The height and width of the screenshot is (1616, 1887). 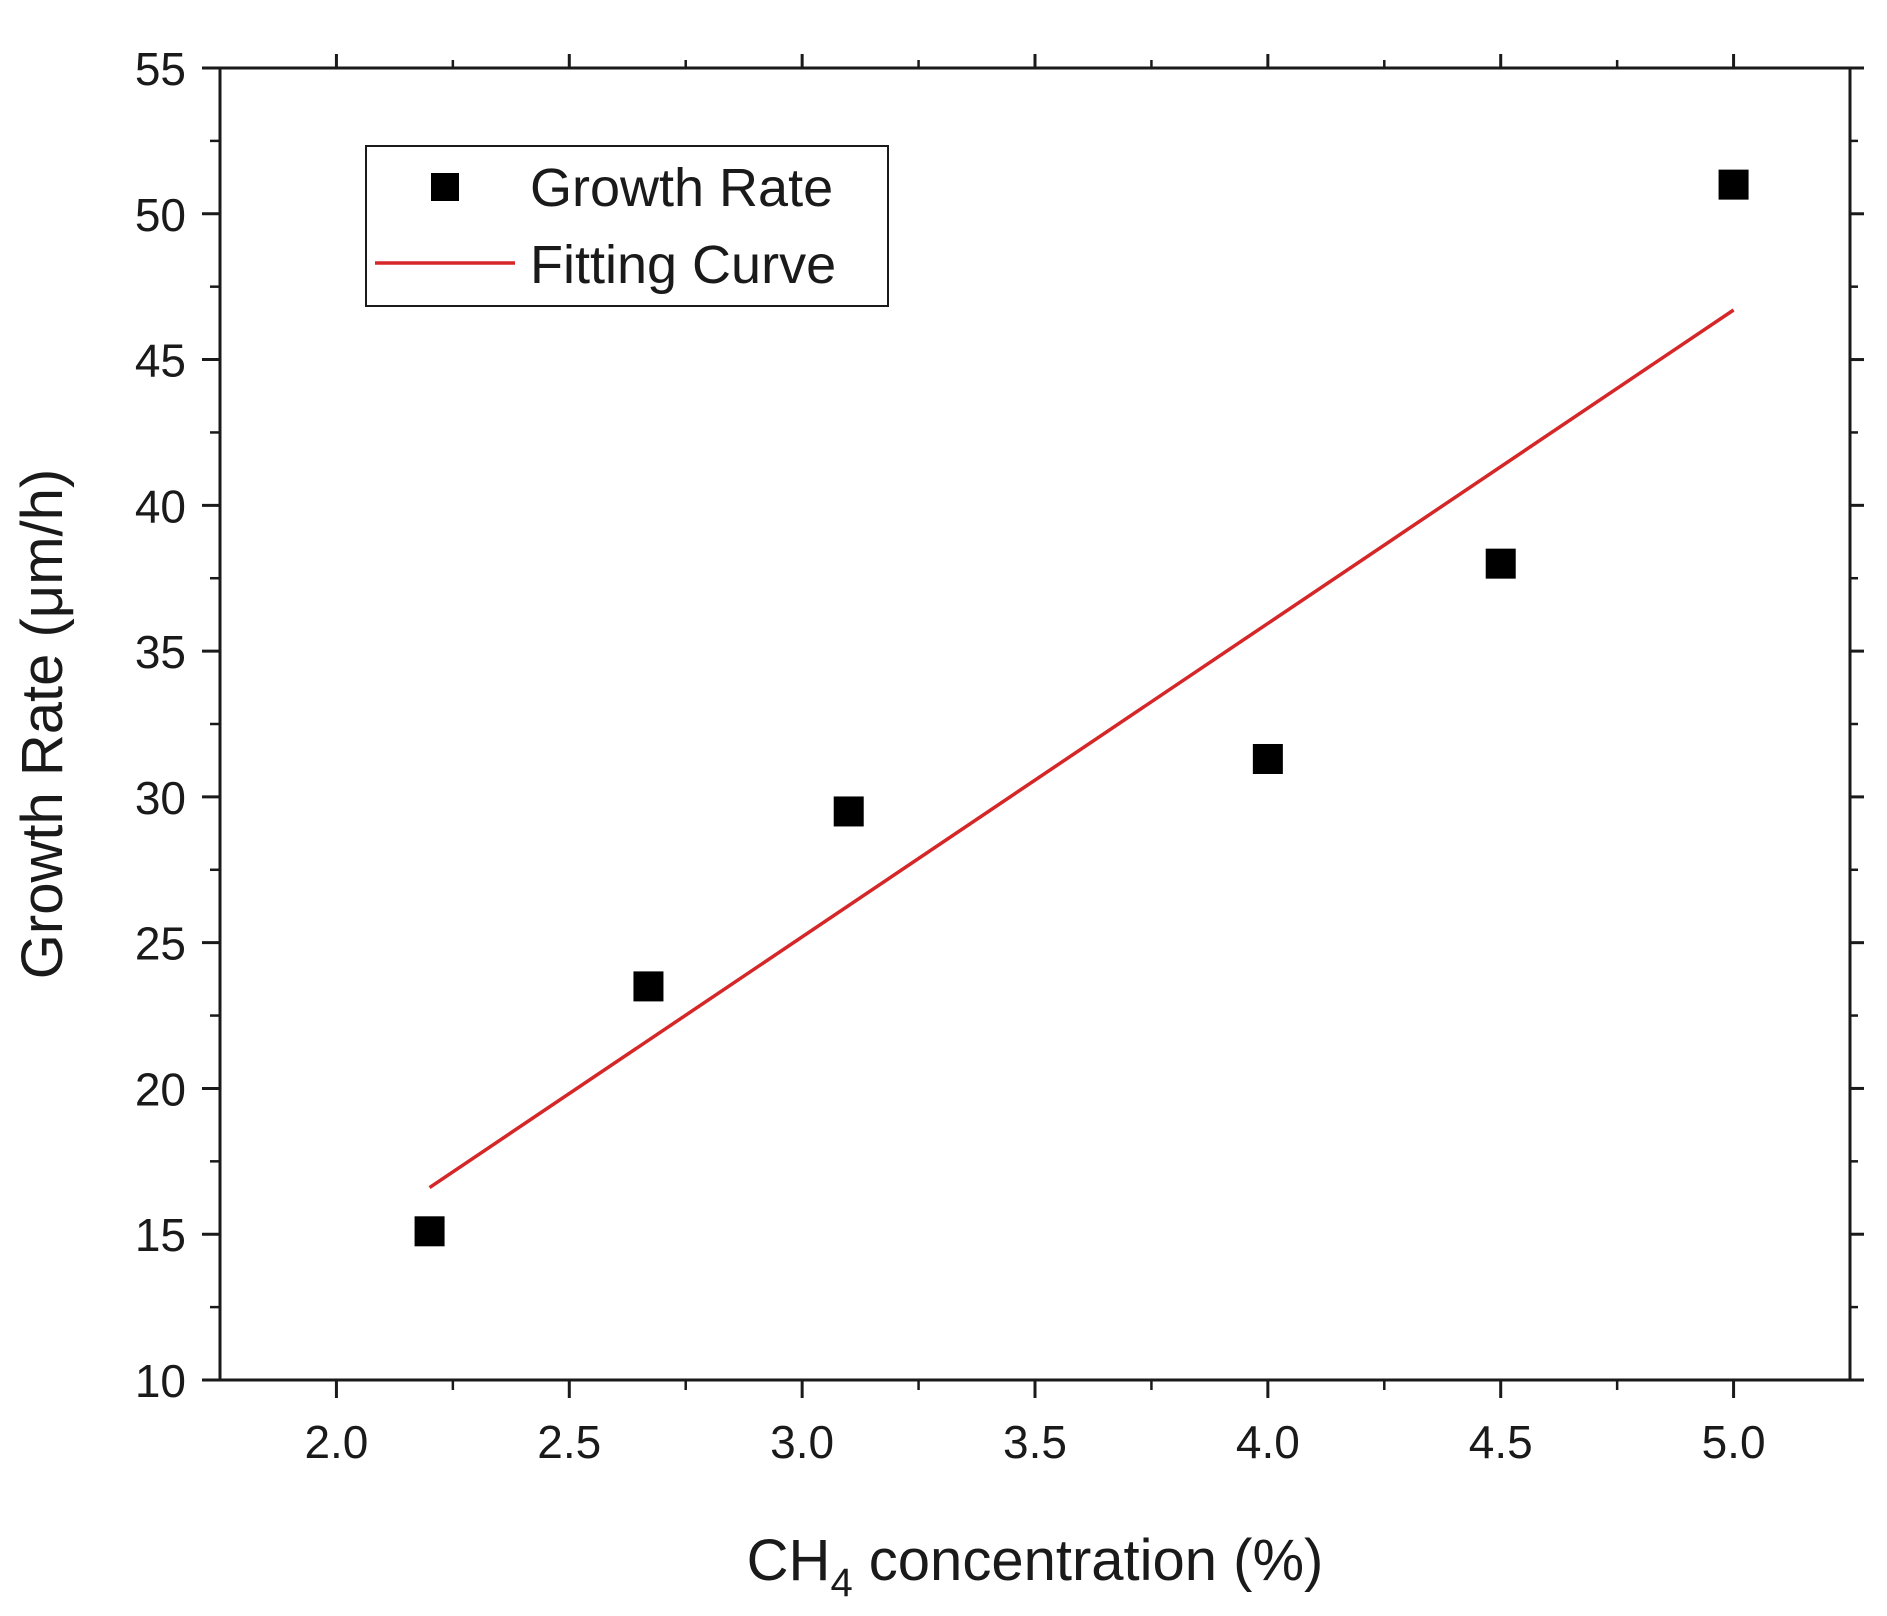 I want to click on legend: Growth Rate Fitting Curve, so click(x=627, y=226).